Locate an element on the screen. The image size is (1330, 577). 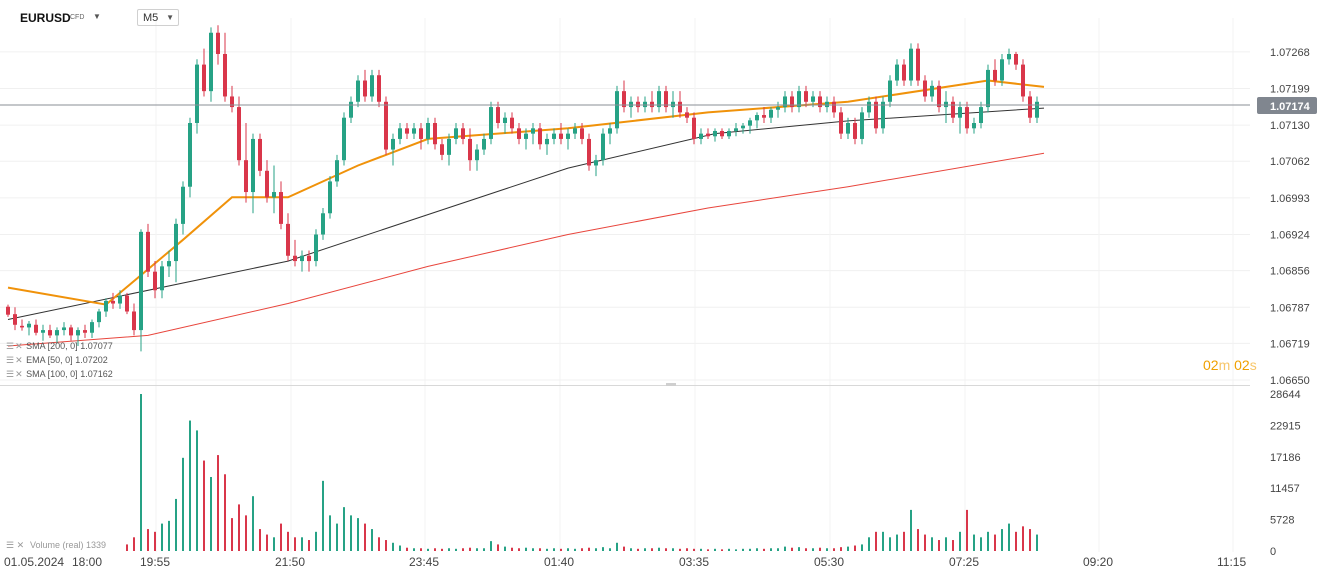
countdown-seconds: 02 is located at coordinates (1242, 365).